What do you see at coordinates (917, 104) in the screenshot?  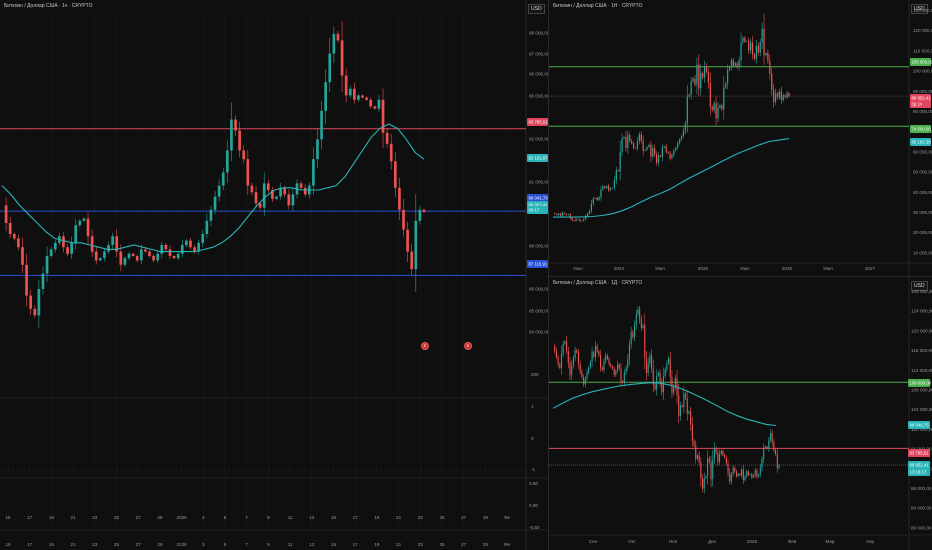 I see `price-level-tag: 3д 1ч` at bounding box center [917, 104].